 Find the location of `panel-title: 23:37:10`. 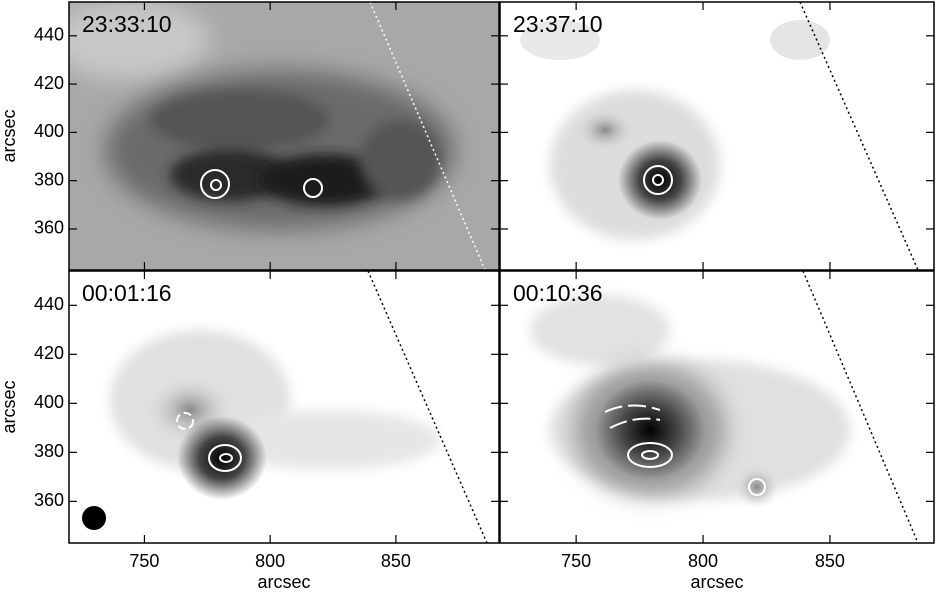

panel-title: 23:37:10 is located at coordinates (558, 24).